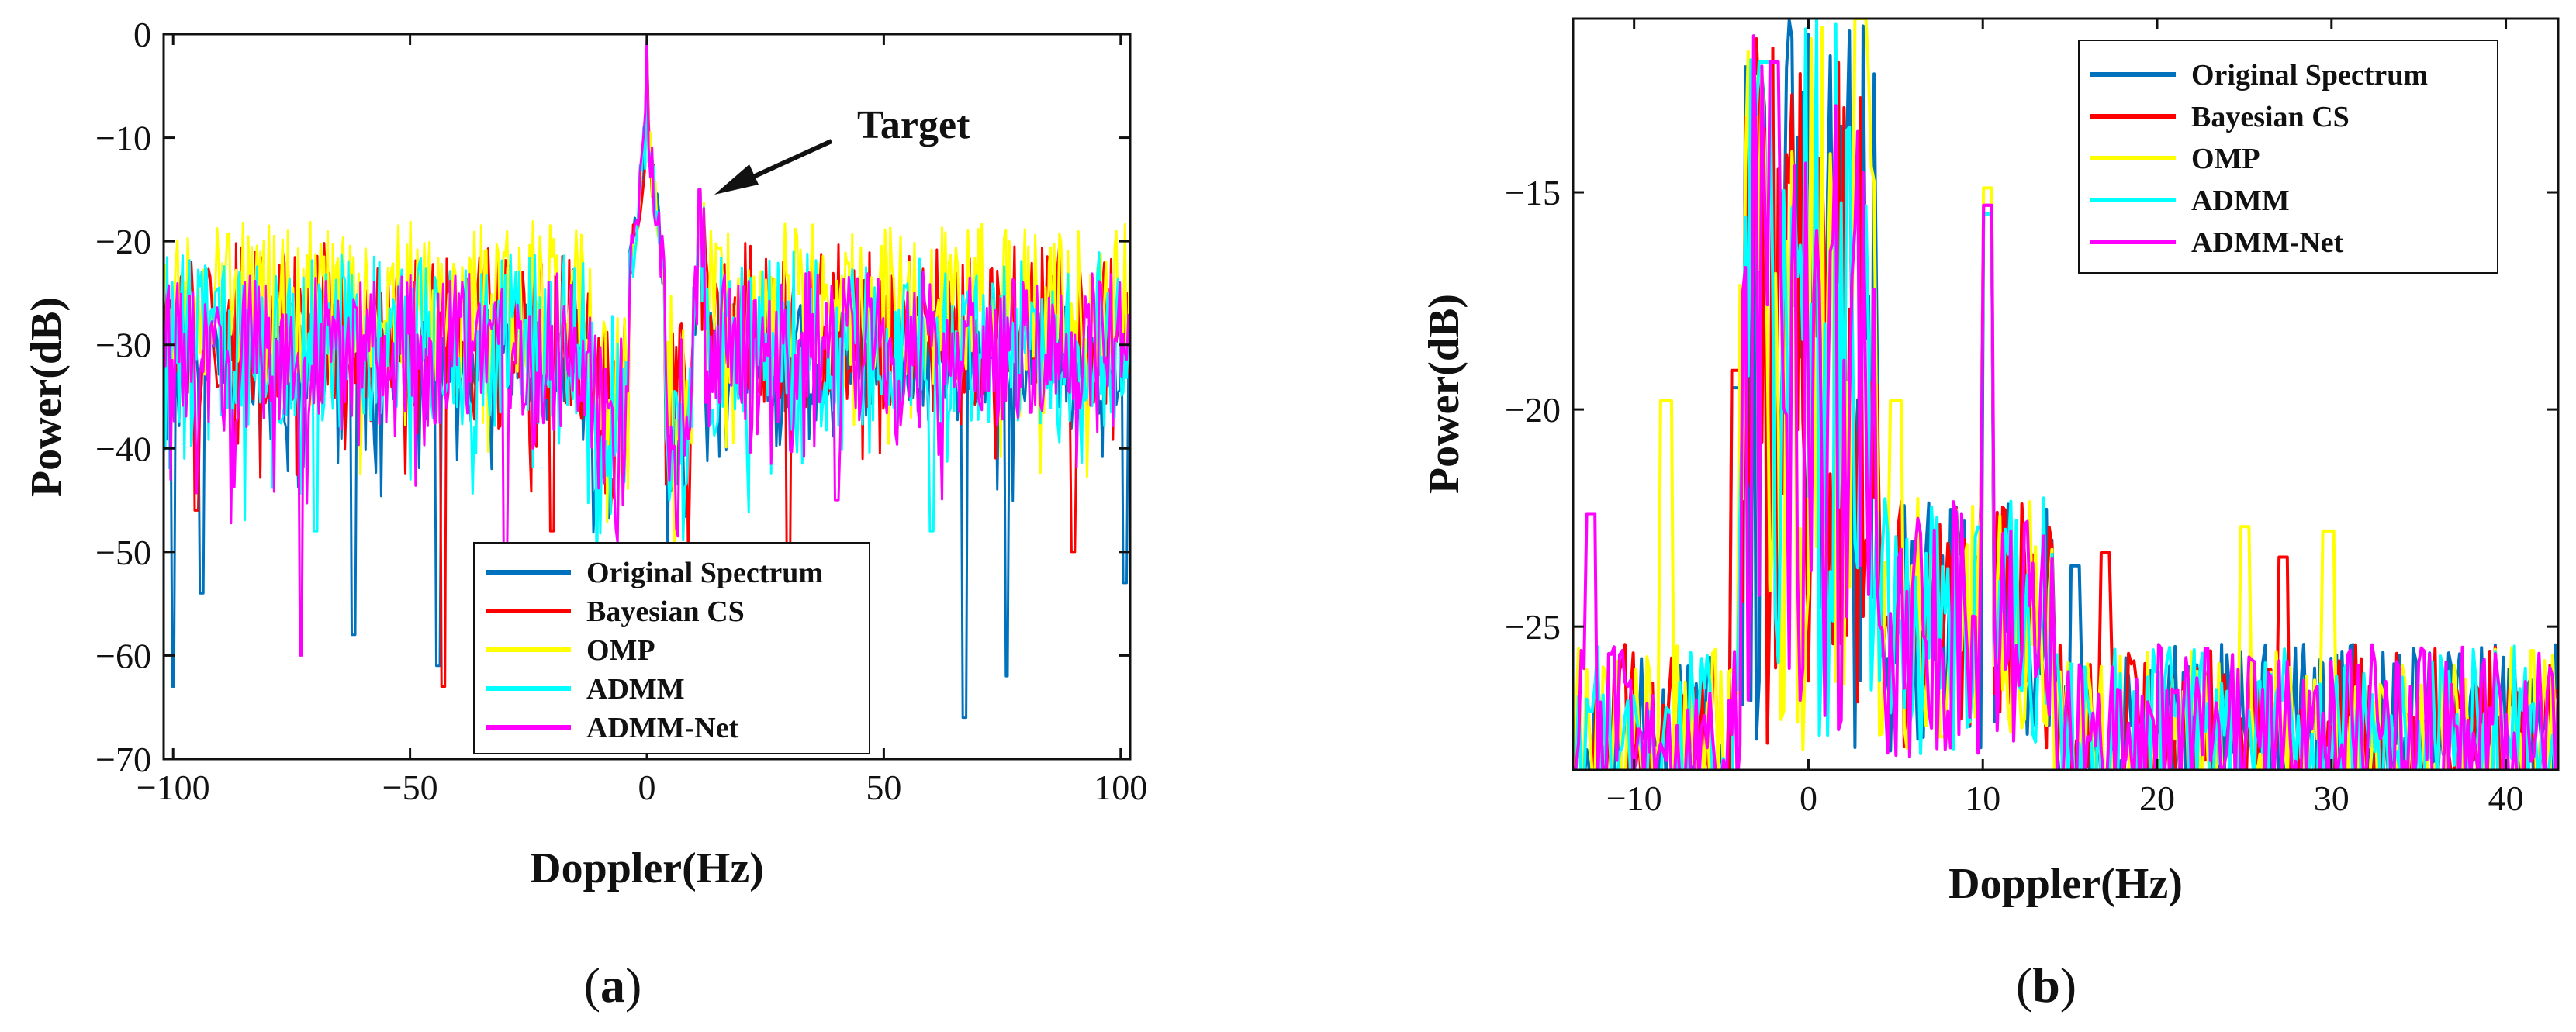  What do you see at coordinates (647, 868) in the screenshot?
I see `panel-a-x-axis-label: Doppler(Hz)` at bounding box center [647, 868].